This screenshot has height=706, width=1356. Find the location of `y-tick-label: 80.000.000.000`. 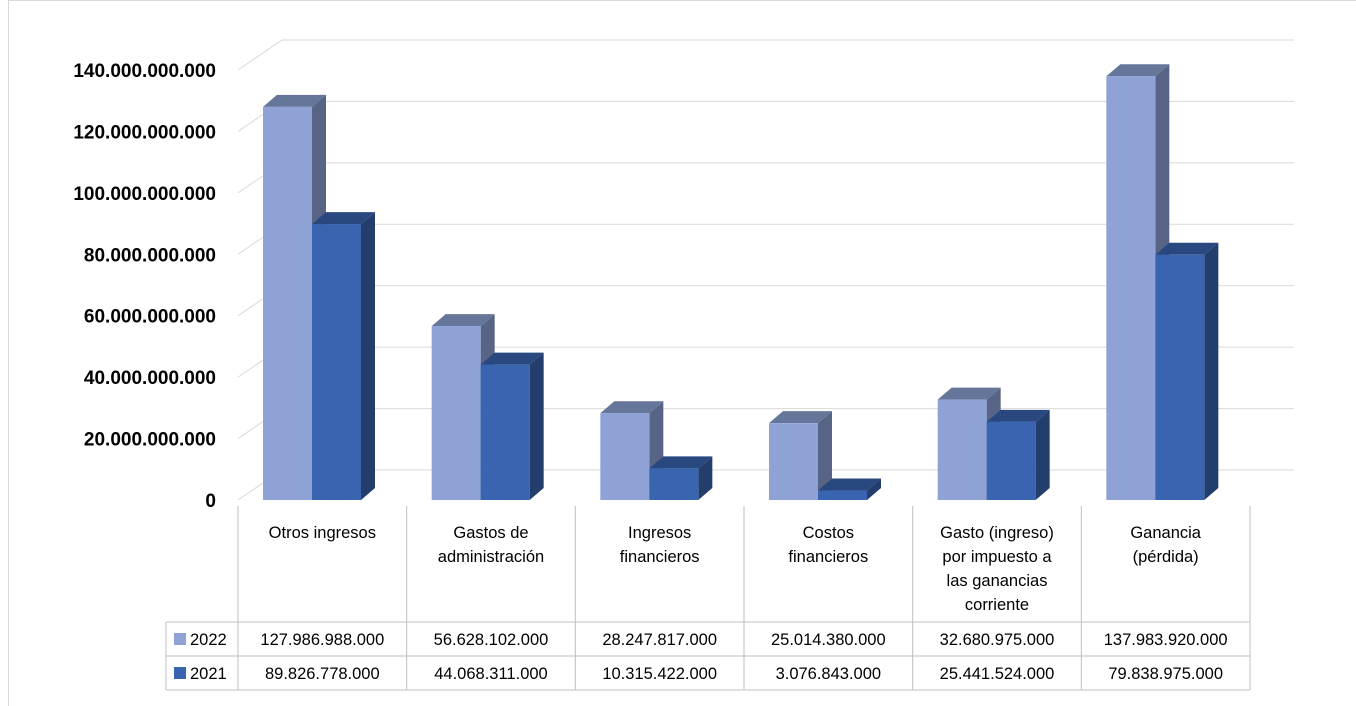

y-tick-label: 80.000.000.000 is located at coordinates (150, 255).